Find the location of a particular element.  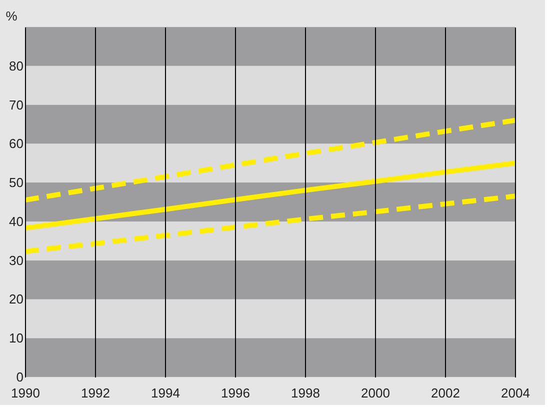

y-tick-label: 80 is located at coordinates (16, 66).